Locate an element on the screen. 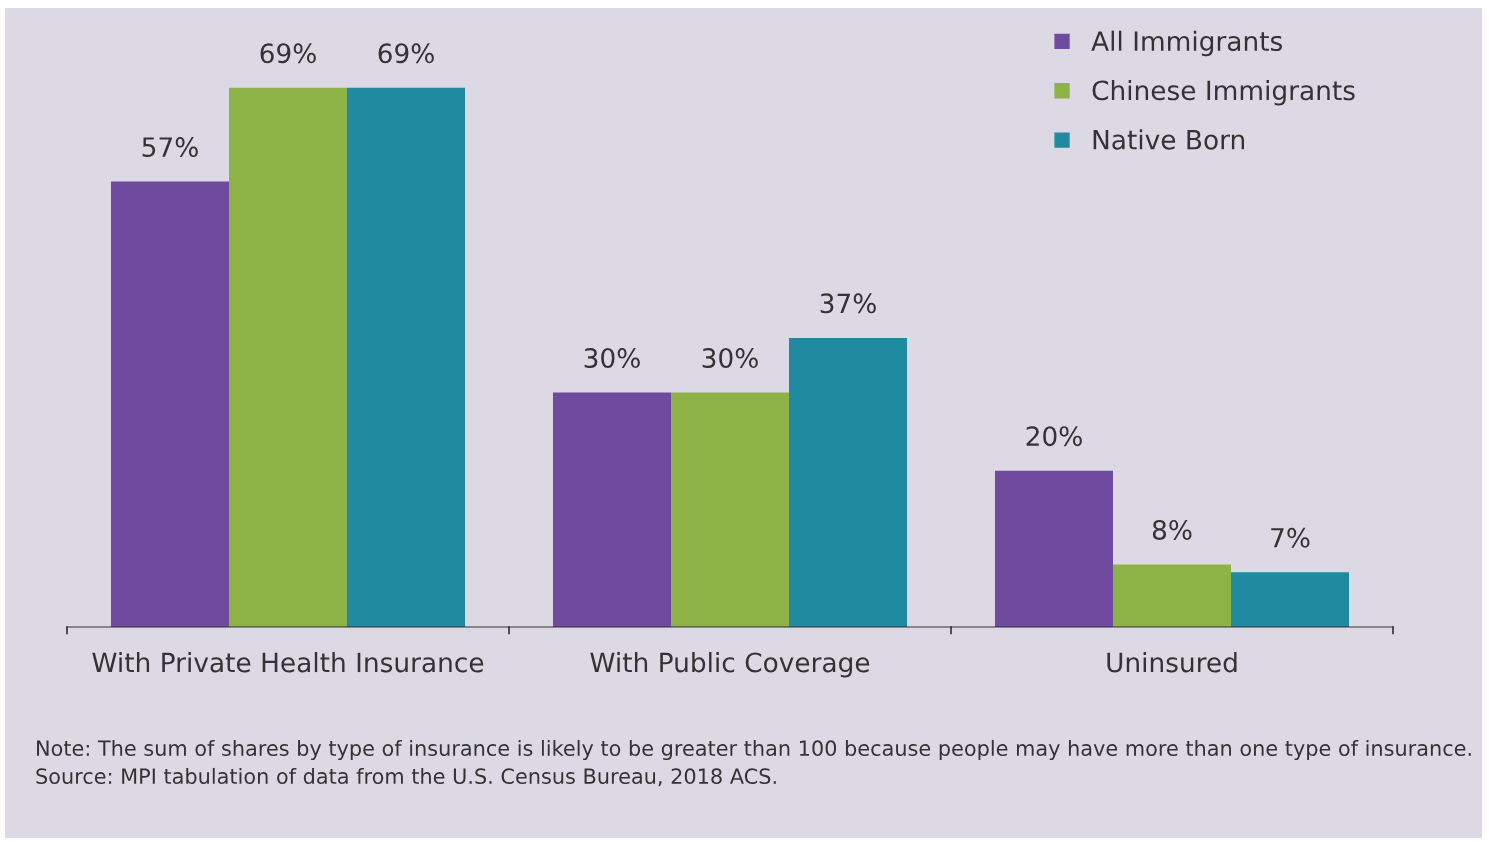 The height and width of the screenshot is (842, 1489). data-label: 8% is located at coordinates (1172, 529).